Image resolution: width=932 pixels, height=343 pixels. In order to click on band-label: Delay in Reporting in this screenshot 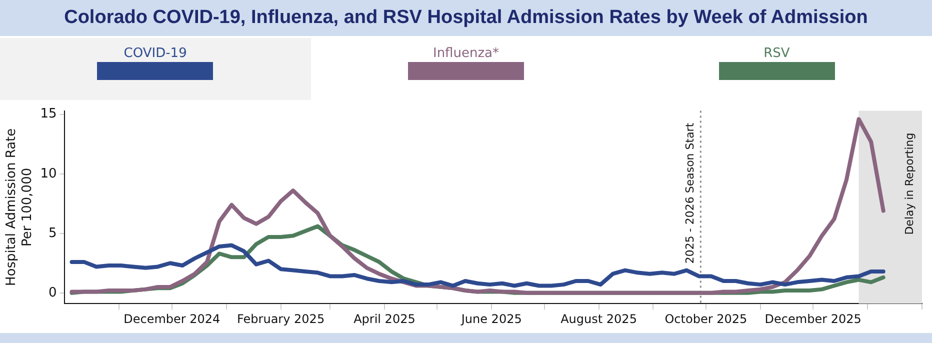, I will do `click(909, 183)`.